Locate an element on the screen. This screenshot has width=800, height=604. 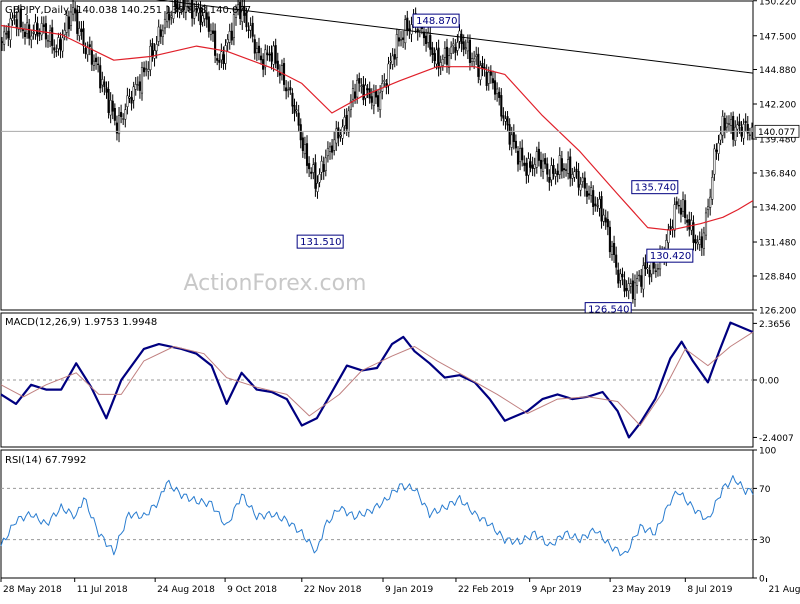
y-tick-label: 136.840 is located at coordinates (777, 175).